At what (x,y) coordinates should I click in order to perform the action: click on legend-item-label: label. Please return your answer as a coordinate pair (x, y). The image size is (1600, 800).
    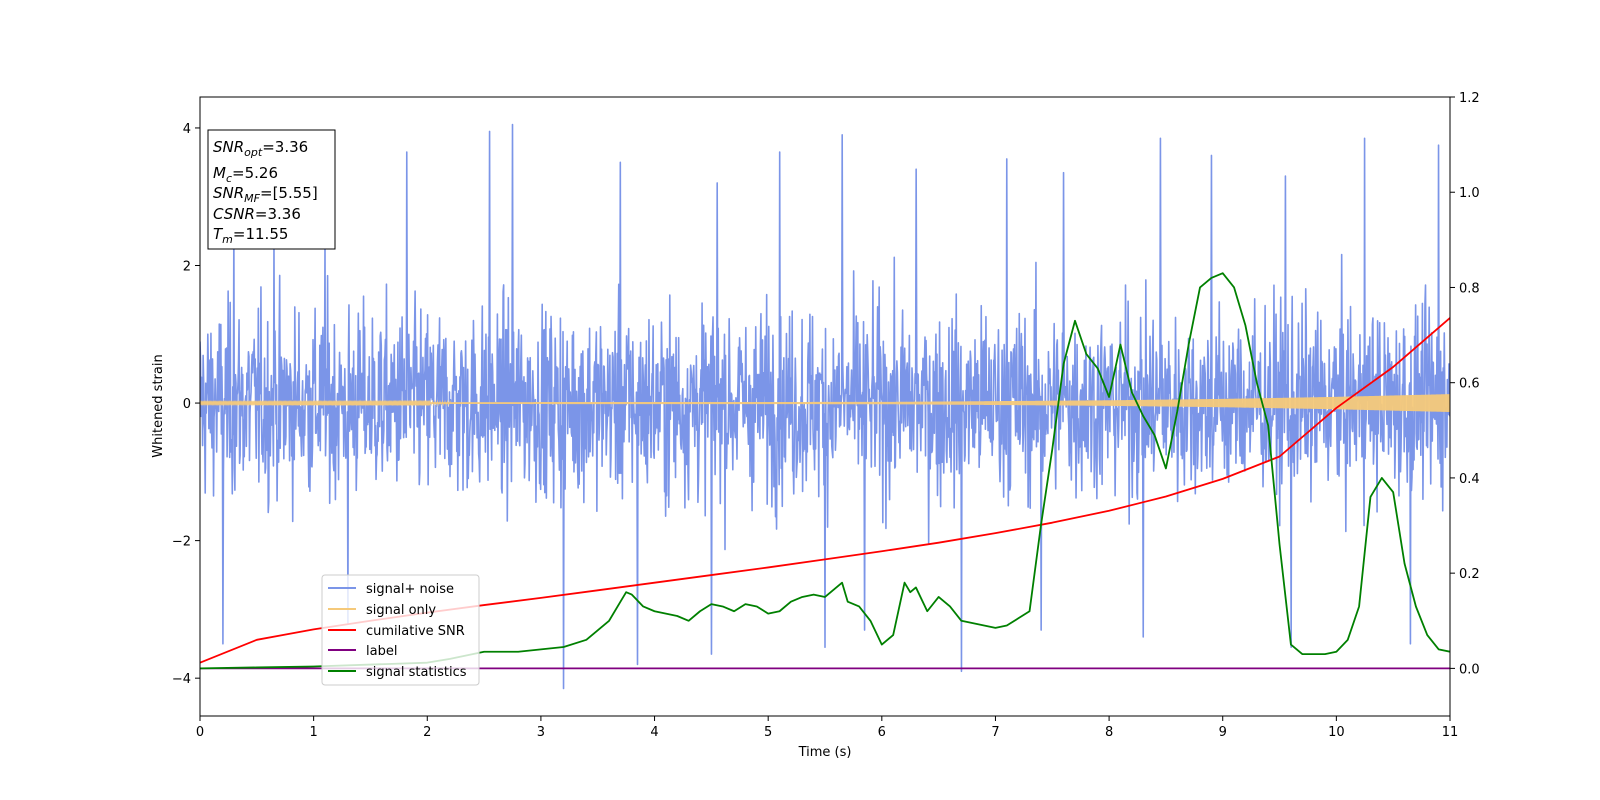
    Looking at the image, I should click on (362, 651).